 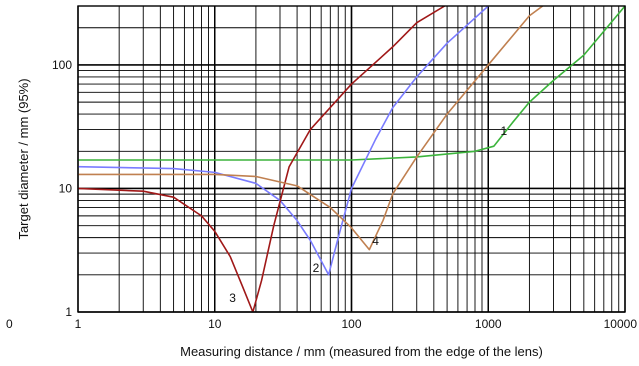 I want to click on x-tick-label: 10, so click(x=215, y=324).